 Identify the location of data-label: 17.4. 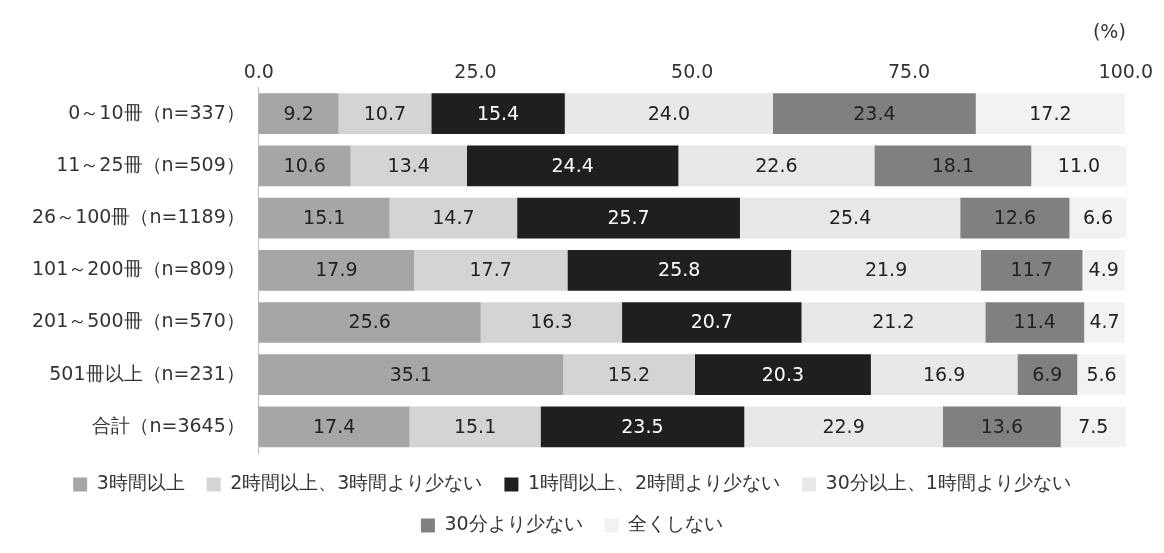
(334, 425).